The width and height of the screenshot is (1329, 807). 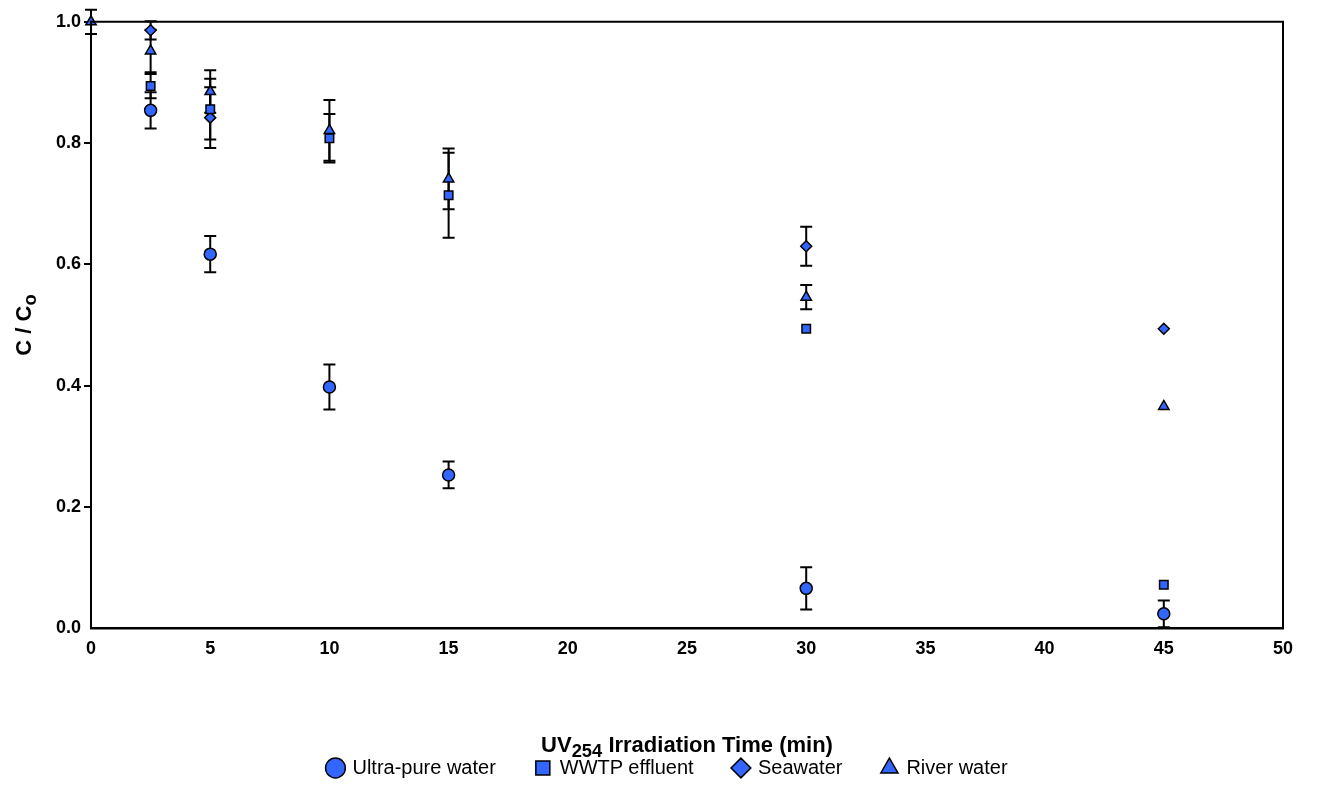 I want to click on y-tick-label: 0.0, so click(x=68, y=627).